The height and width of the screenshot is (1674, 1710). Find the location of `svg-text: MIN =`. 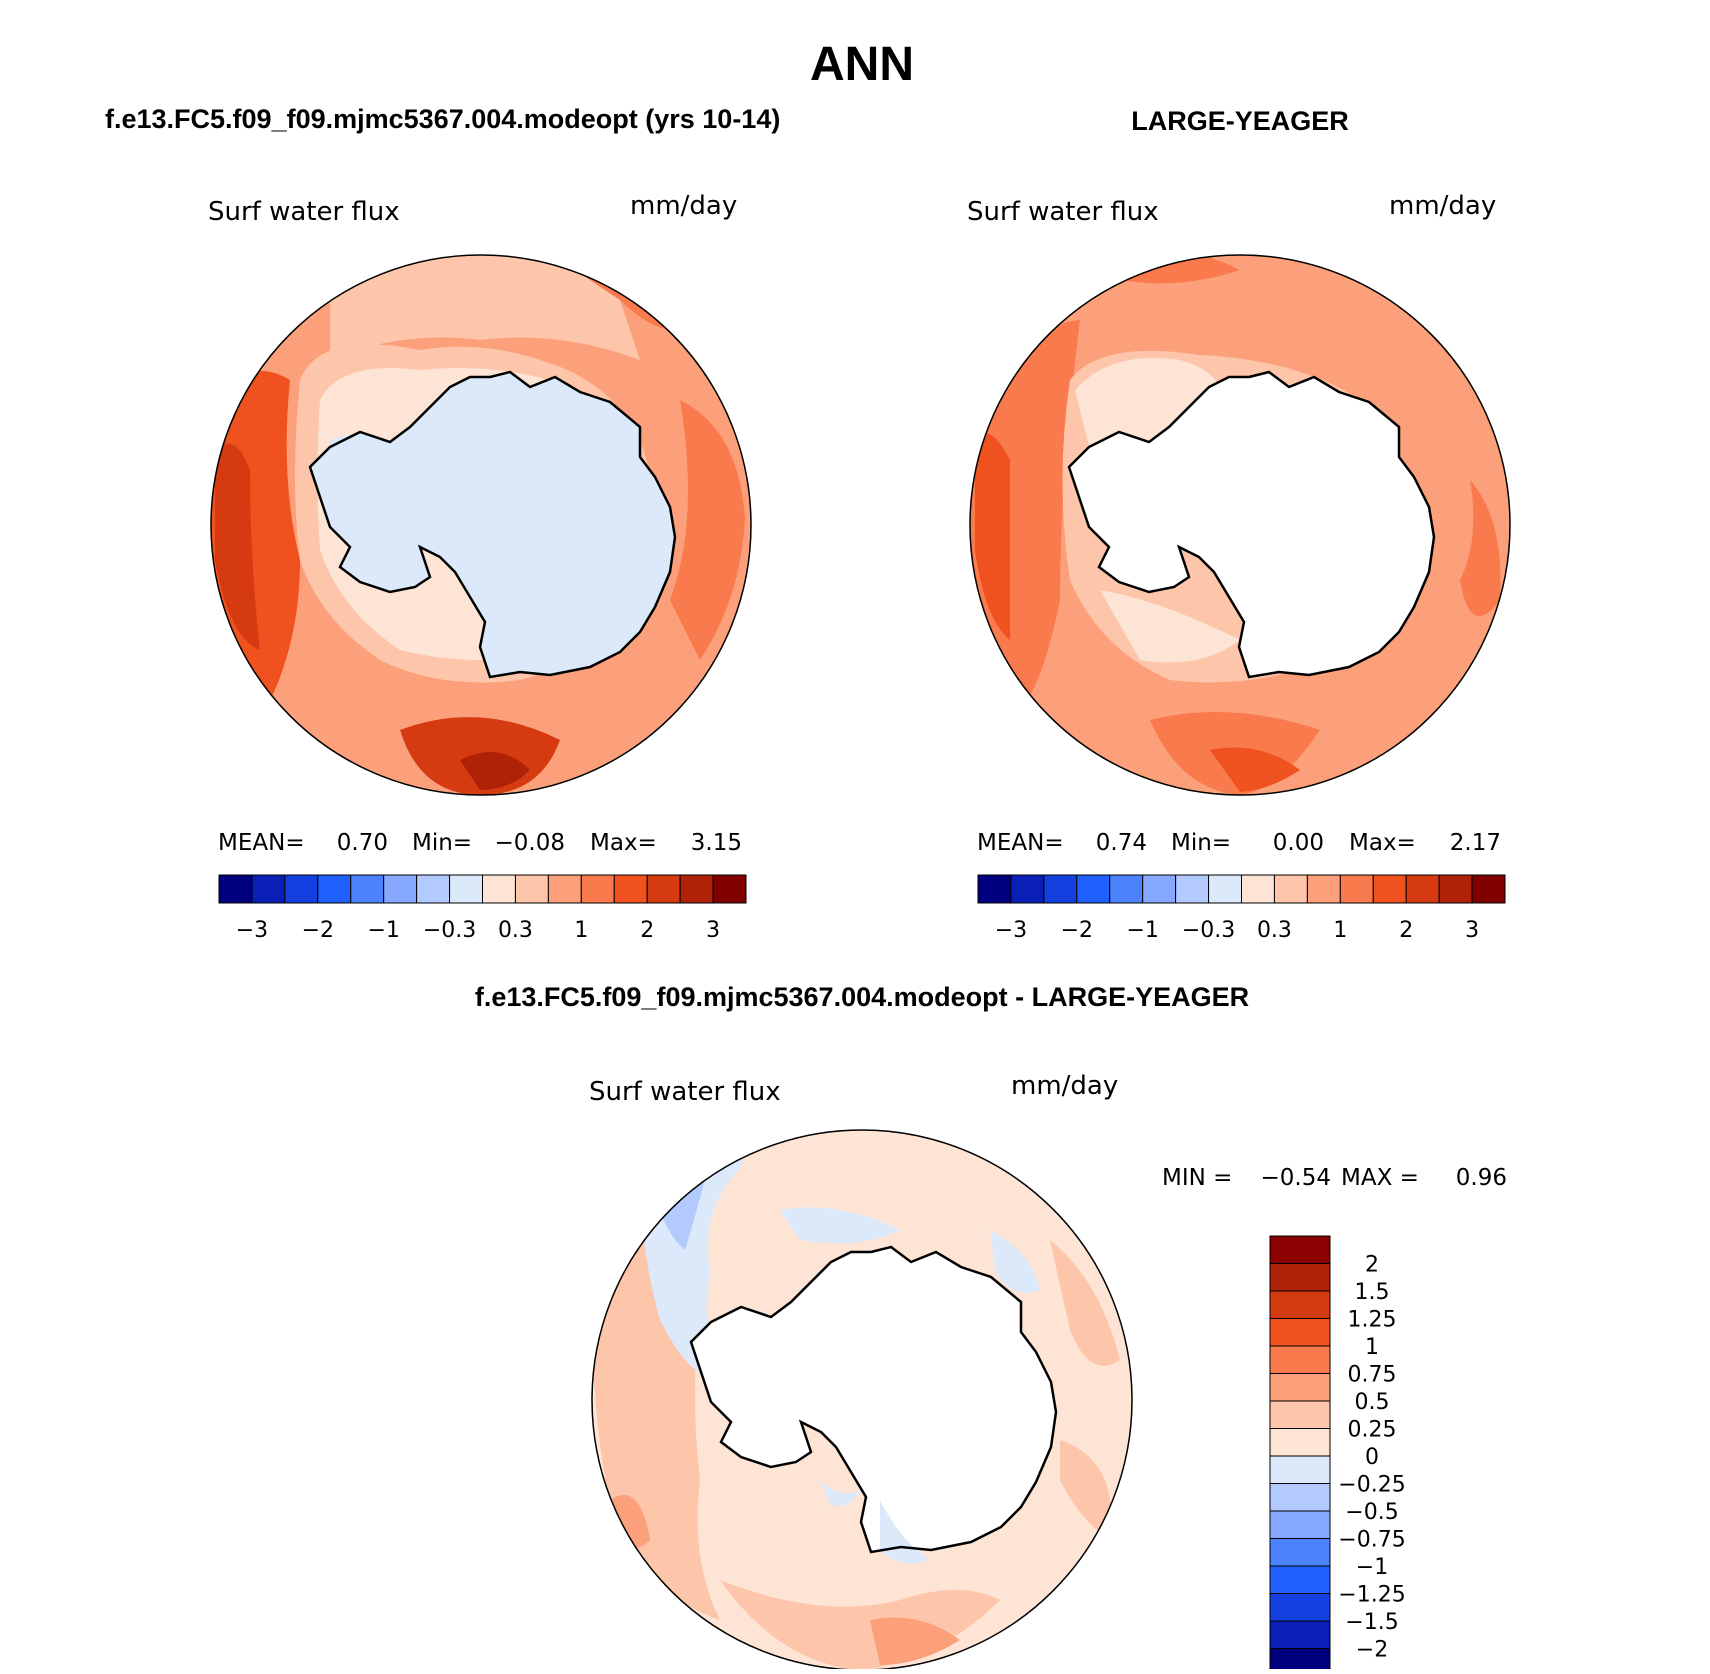

svg-text: MIN = is located at coordinates (1197, 1178).